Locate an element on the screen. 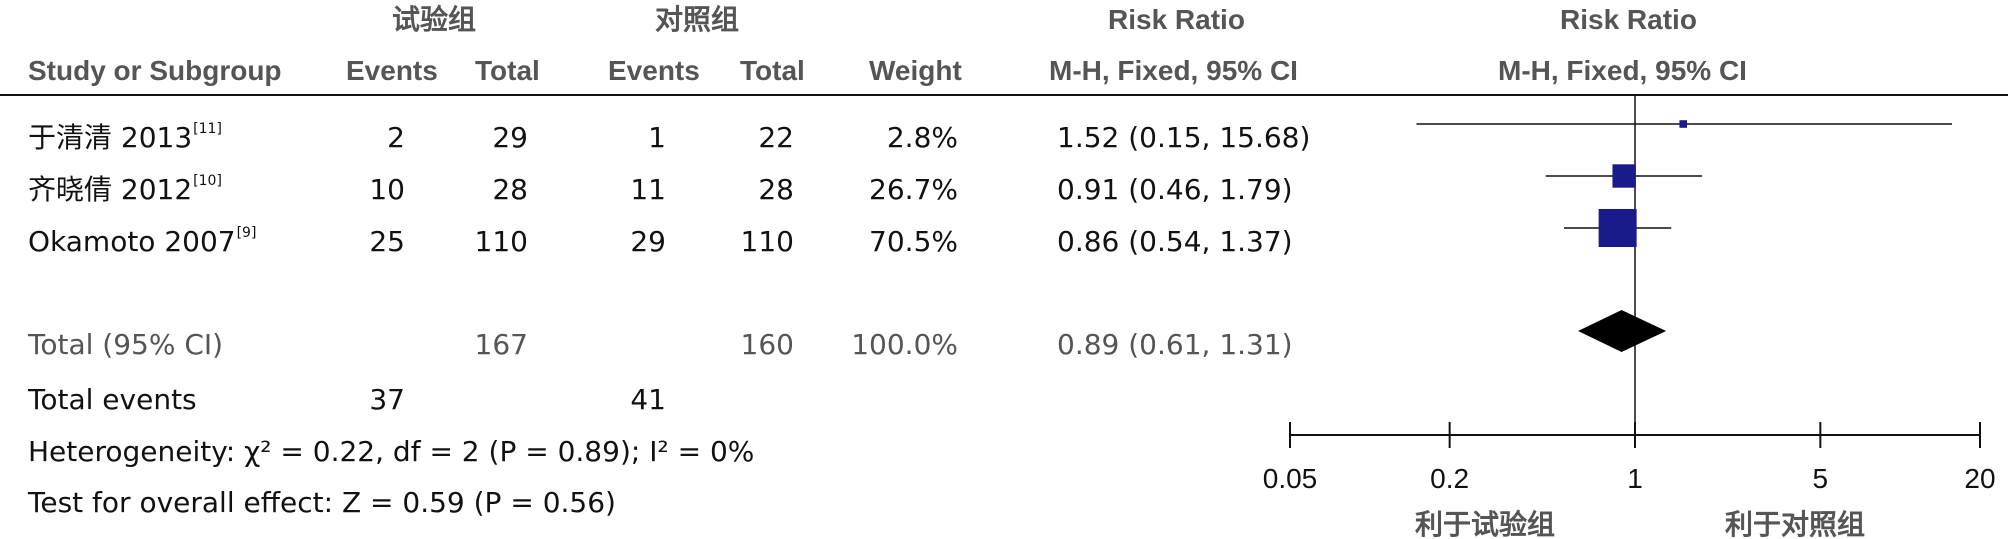 Image resolution: width=2008 pixels, height=539 pixels. col-total-ctrl: Total is located at coordinates (772, 70).